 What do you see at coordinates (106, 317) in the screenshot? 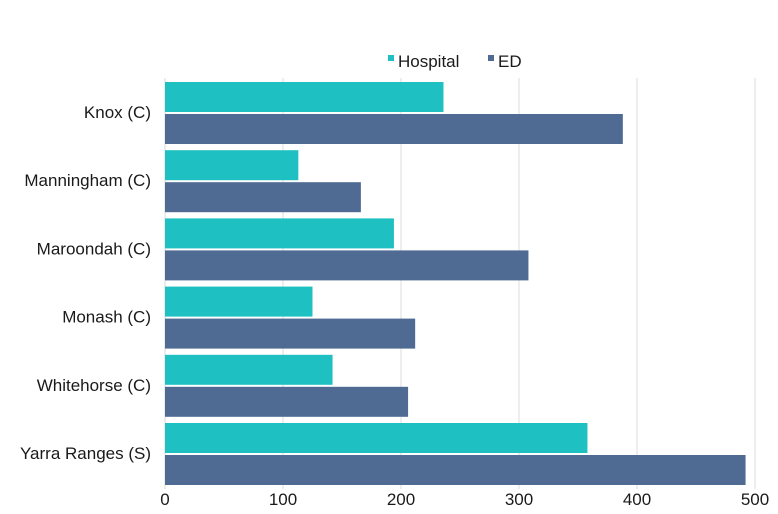
I see `category-label: Monash (C)` at bounding box center [106, 317].